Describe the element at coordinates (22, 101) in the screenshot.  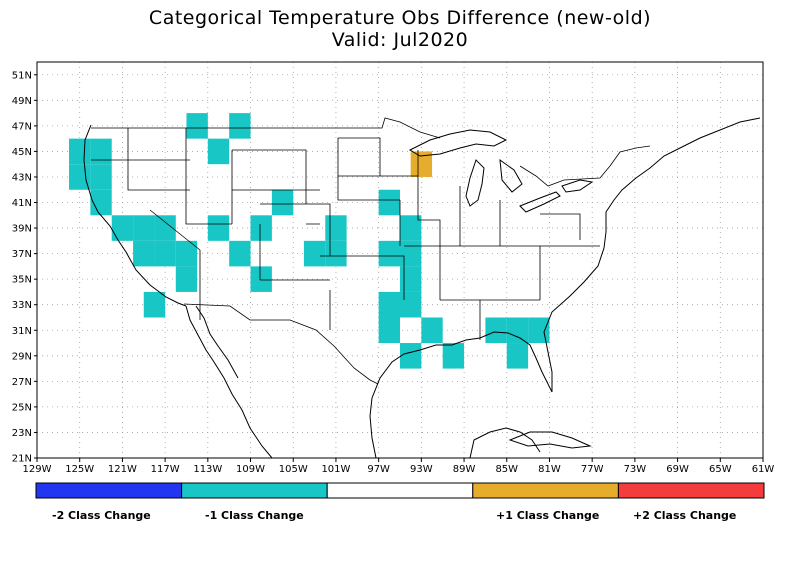
I see `lat-tick-label: 49N` at that location.